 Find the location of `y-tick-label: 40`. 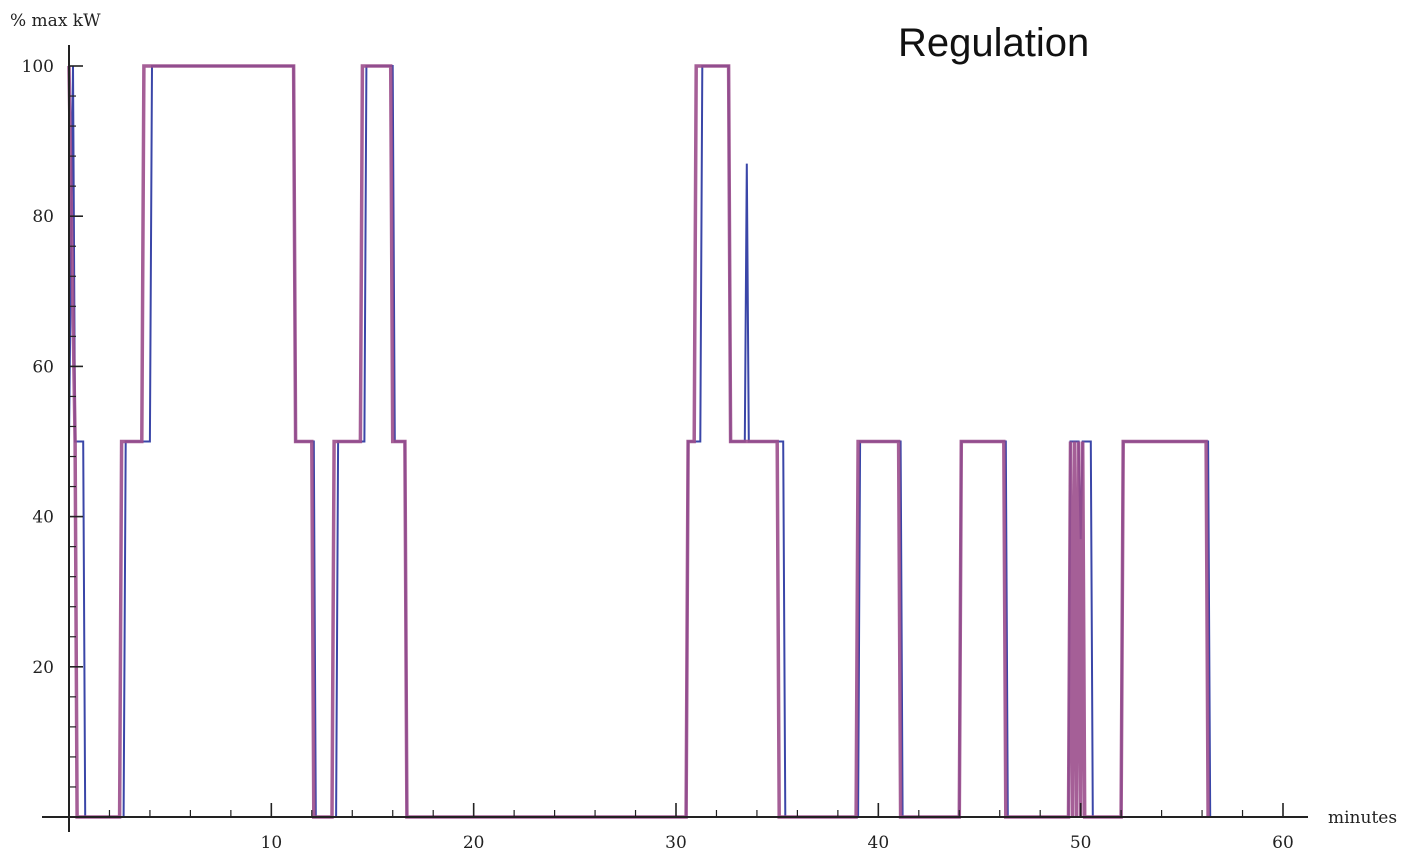

y-tick-label: 40 is located at coordinates (43, 518).